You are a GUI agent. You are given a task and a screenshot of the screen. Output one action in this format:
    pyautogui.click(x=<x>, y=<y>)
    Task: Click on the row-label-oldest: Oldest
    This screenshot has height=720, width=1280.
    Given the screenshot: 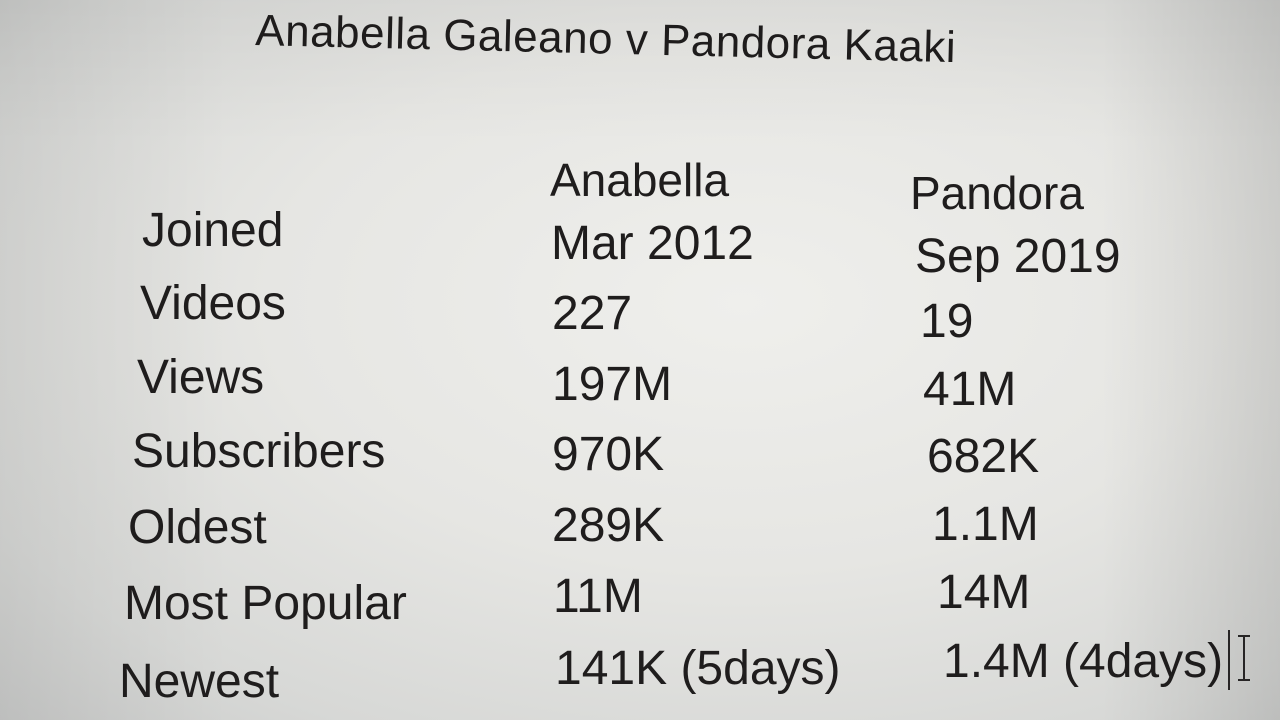 What is the action you would take?
    pyautogui.click(x=197, y=527)
    